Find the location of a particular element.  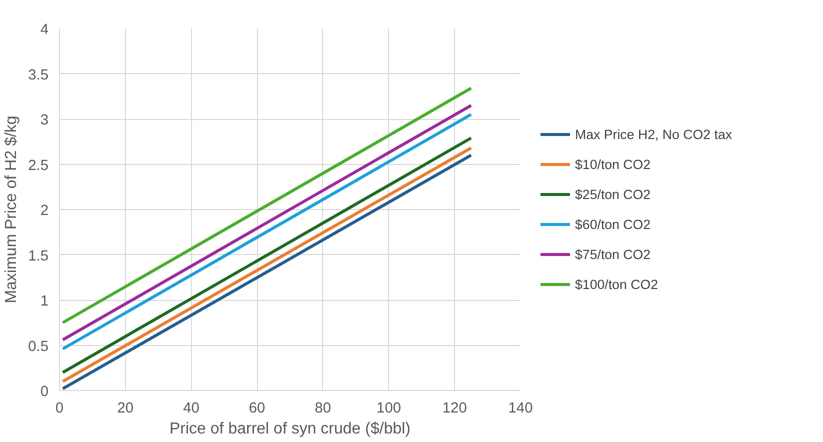

y-tick-label: 0 is located at coordinates (44, 392).